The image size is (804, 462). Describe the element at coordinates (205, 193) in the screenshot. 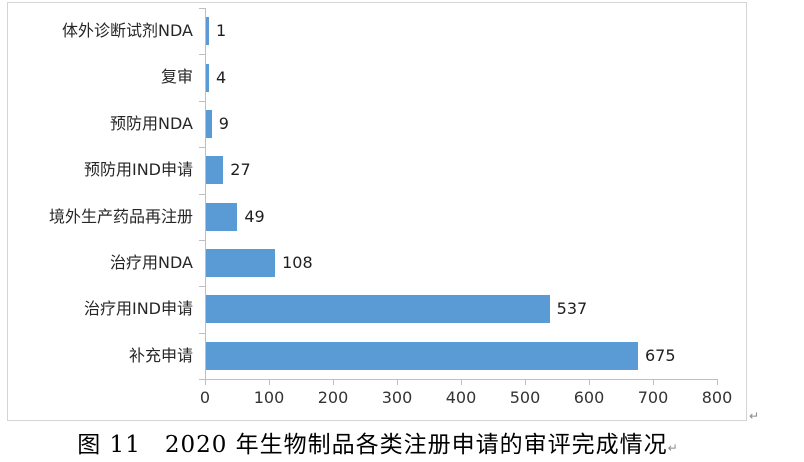

I see `y-axis-line` at that location.